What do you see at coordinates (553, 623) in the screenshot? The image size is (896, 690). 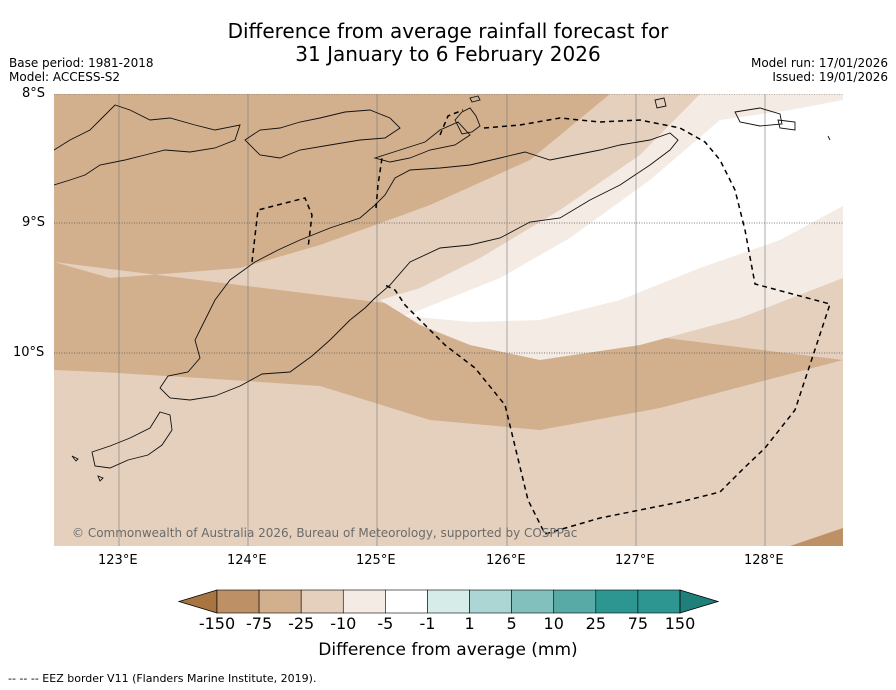 I see `colorbar-tick-label: 10` at bounding box center [553, 623].